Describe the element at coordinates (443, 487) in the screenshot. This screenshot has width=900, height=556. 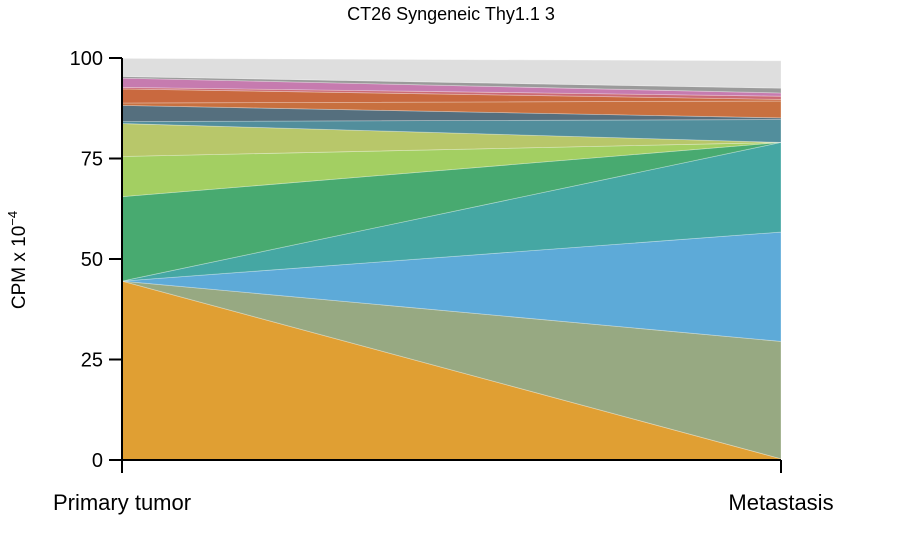
I see `x-axis: Primary tumor Metastasis` at that location.